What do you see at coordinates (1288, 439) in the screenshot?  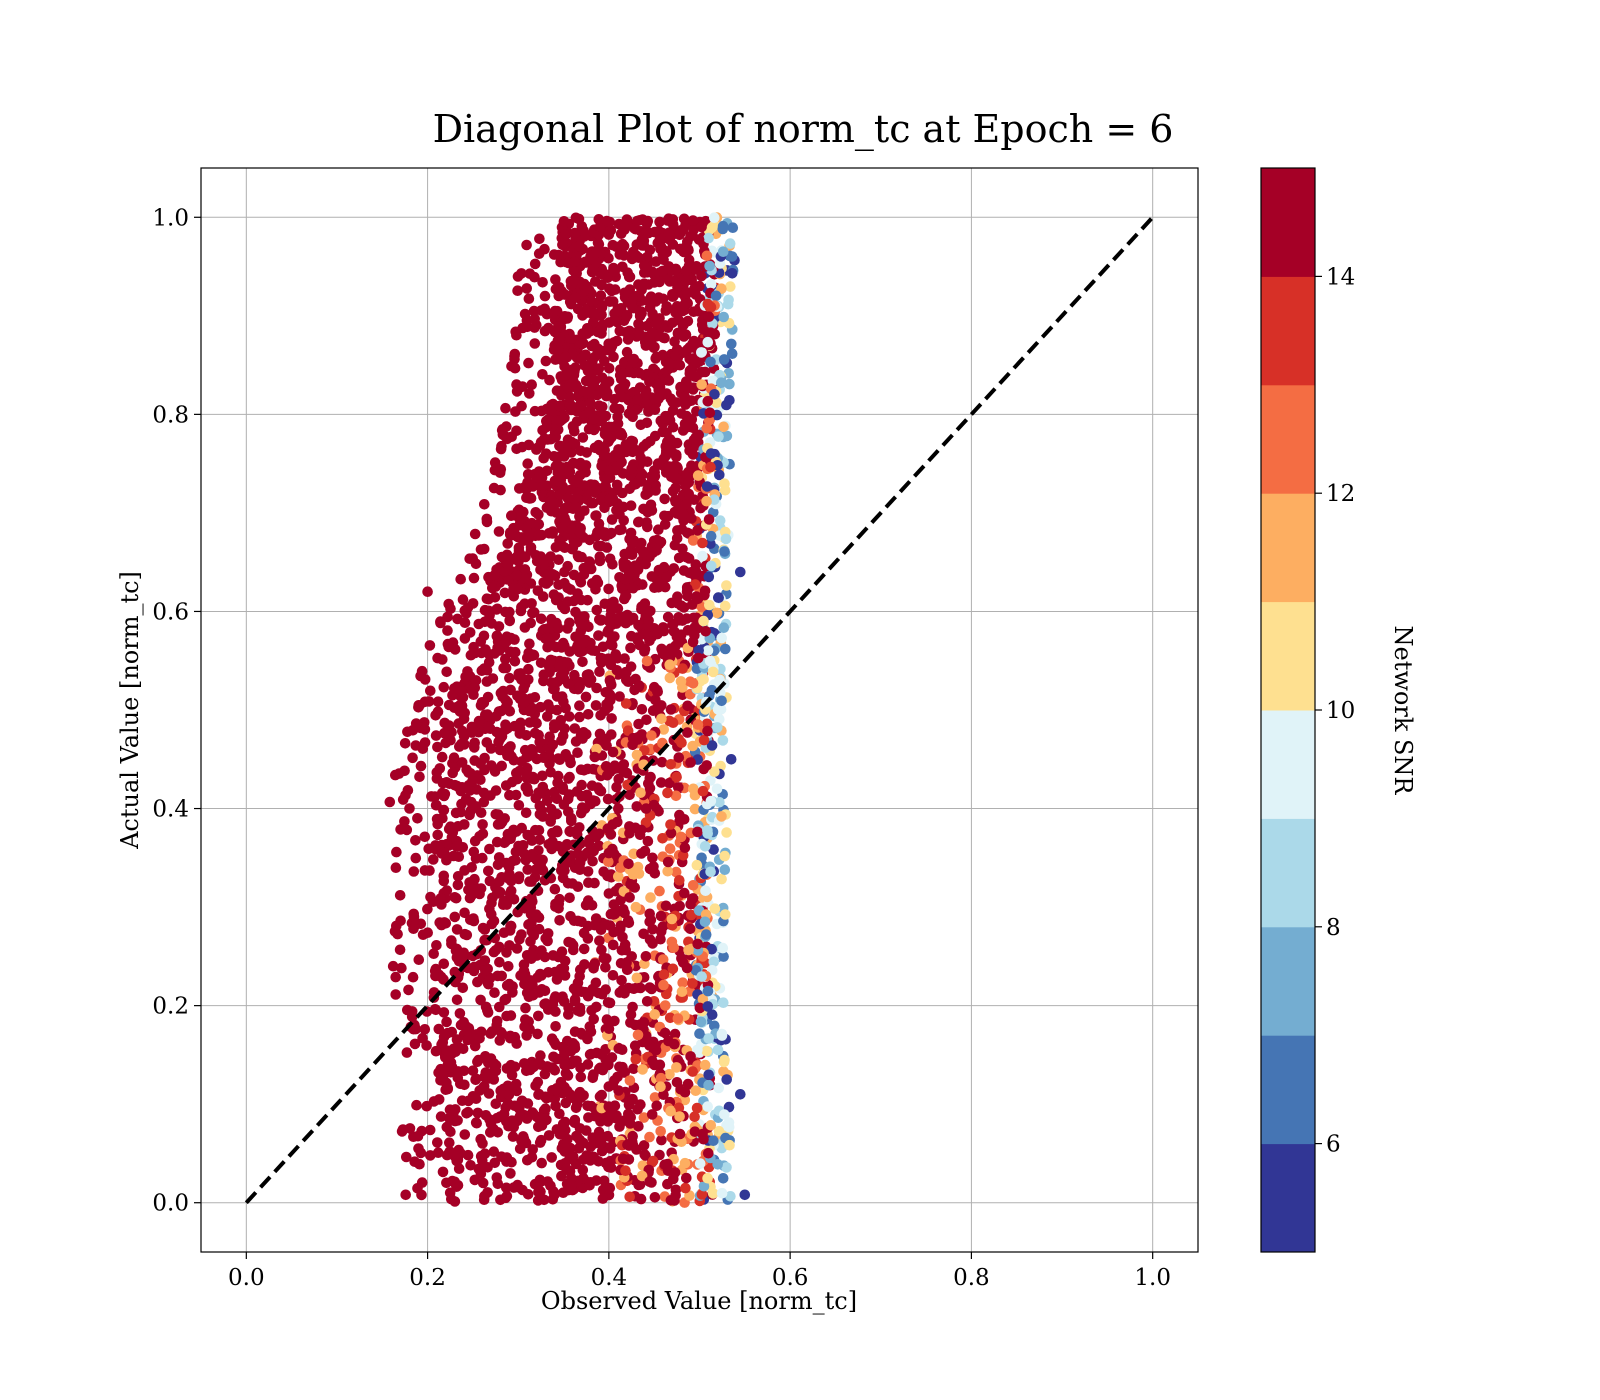 I see `colorbar-segment` at bounding box center [1288, 439].